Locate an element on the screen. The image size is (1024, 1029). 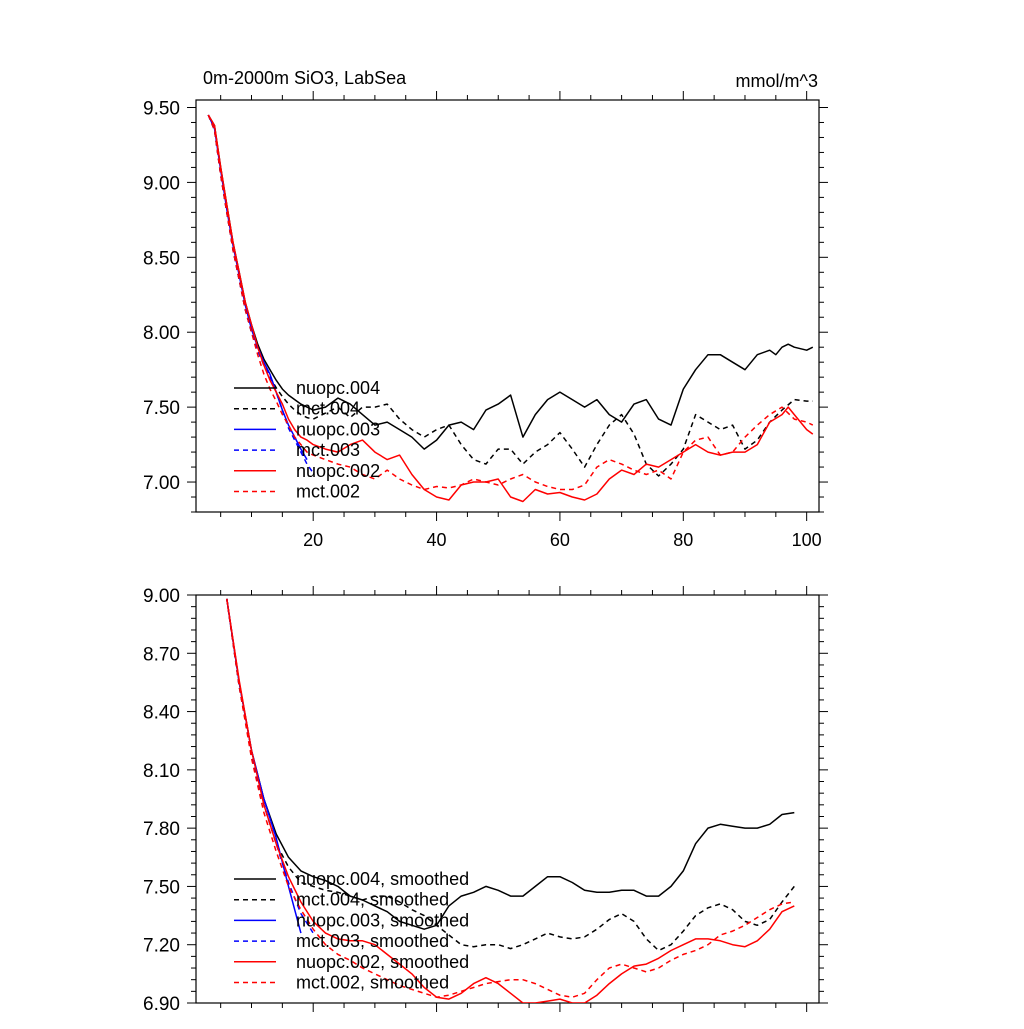
y-tick-label: 9.50 is located at coordinates (161, 108).